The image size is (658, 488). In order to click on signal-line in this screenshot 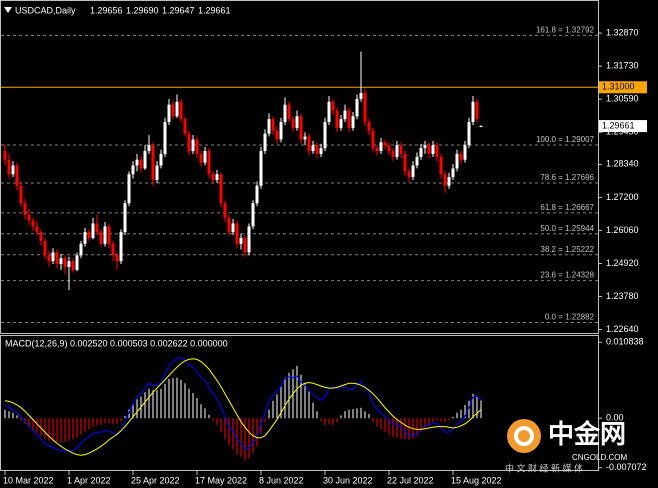, I will do `click(243, 407)`.